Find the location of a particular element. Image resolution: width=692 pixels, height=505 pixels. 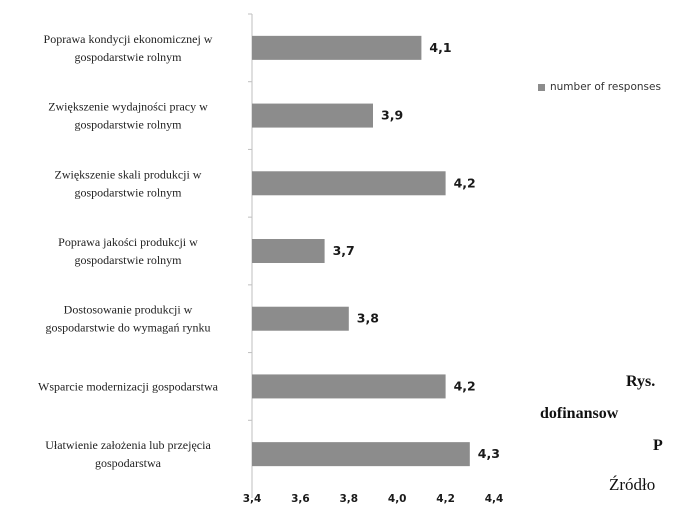

category-label-1: Poprawa kondycji ekonomicznej w is located at coordinates (128, 39).